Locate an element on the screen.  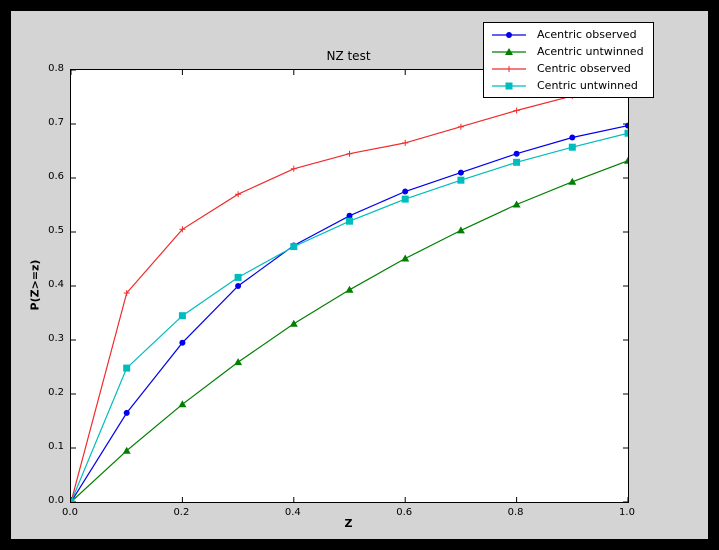
chart-title: NZ test is located at coordinates (348, 56).